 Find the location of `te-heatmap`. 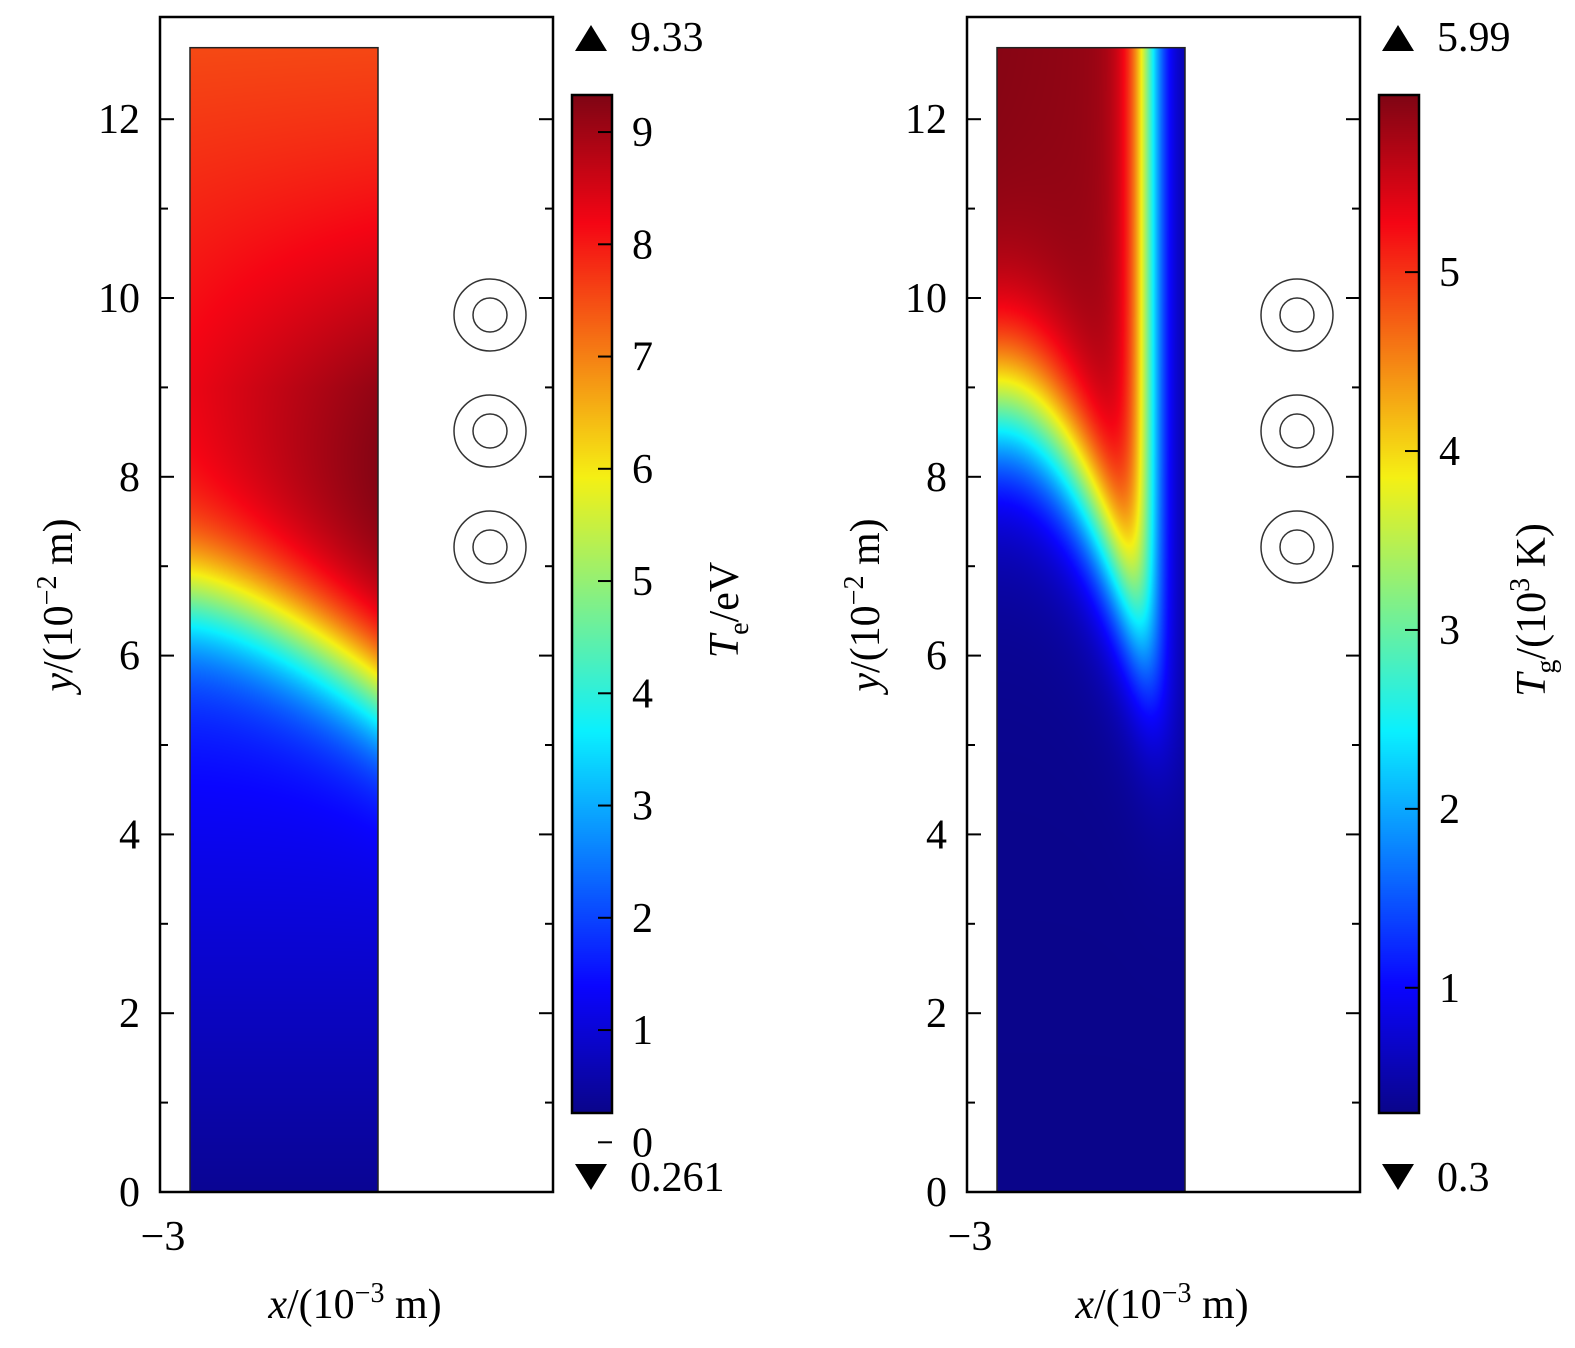

te-heatmap is located at coordinates (284, 619).